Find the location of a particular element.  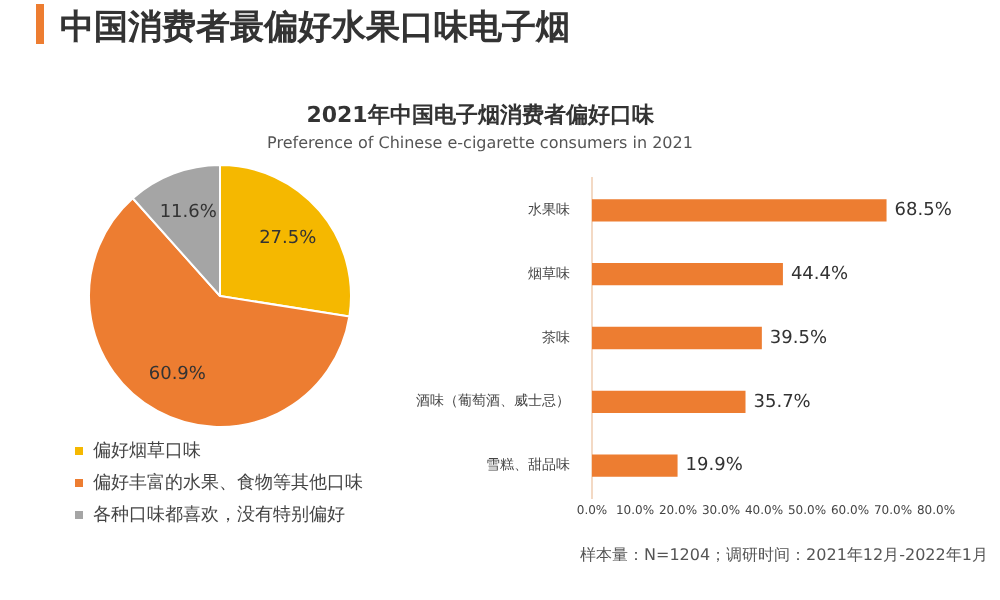

data-label: 35.7% is located at coordinates (782, 402).